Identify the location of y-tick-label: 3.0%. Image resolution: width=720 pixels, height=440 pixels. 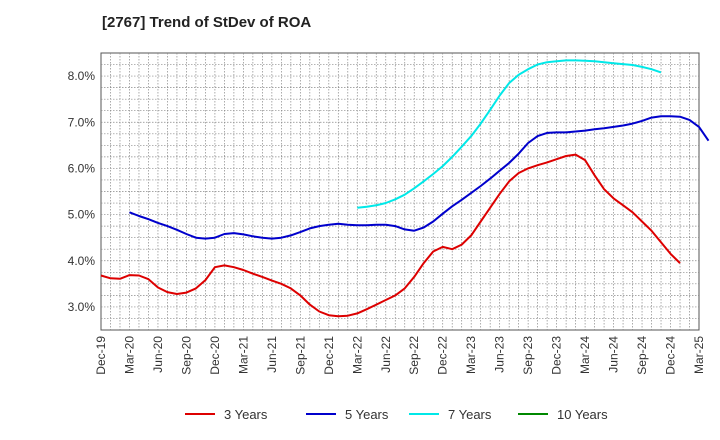
(82, 307).